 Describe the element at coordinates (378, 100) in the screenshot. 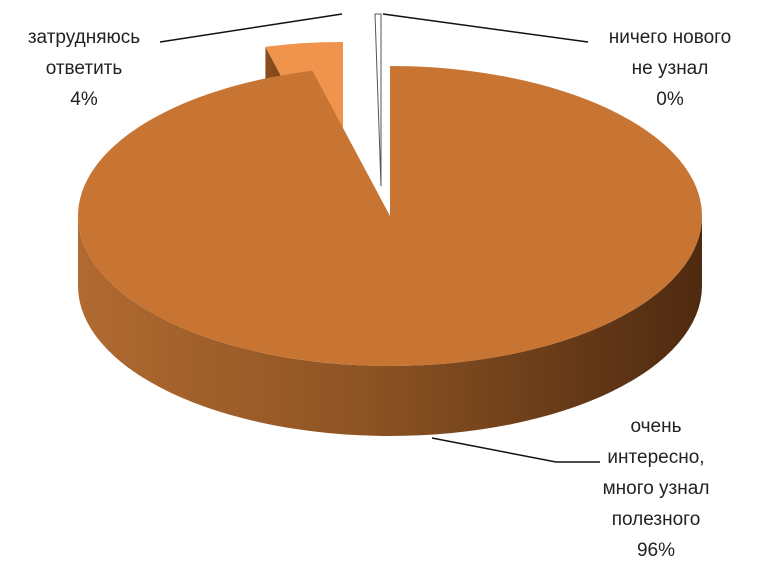

I see `slice-zero` at that location.